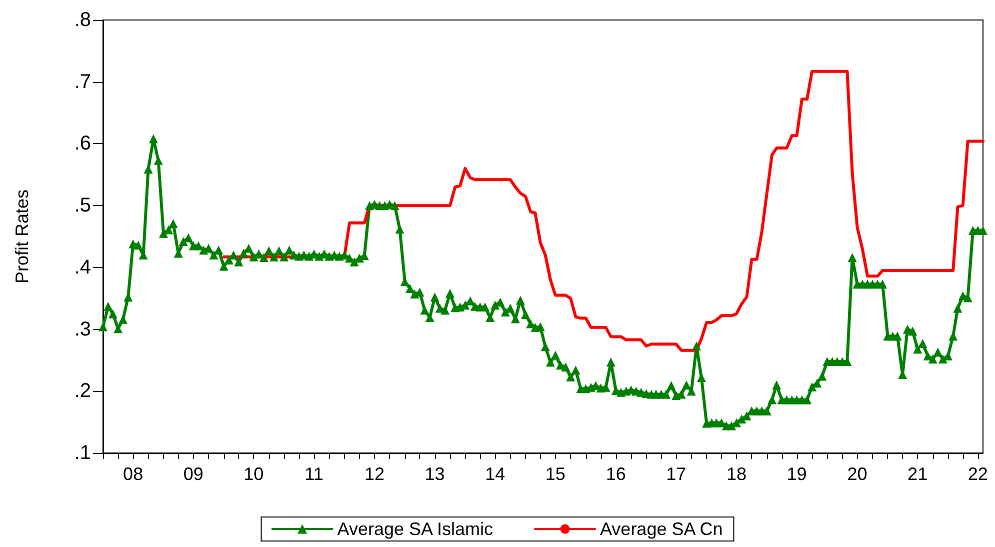 Image resolution: width=995 pixels, height=547 pixels. Describe the element at coordinates (978, 474) in the screenshot. I see `x-tick-label: 22` at that location.